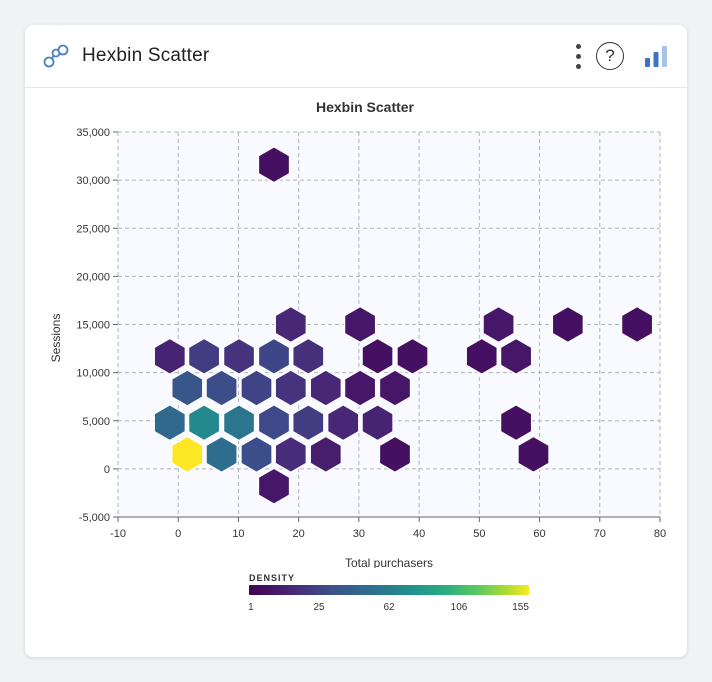  What do you see at coordinates (93, 181) in the screenshot?
I see `y-tick-label: 30,000` at bounding box center [93, 181].